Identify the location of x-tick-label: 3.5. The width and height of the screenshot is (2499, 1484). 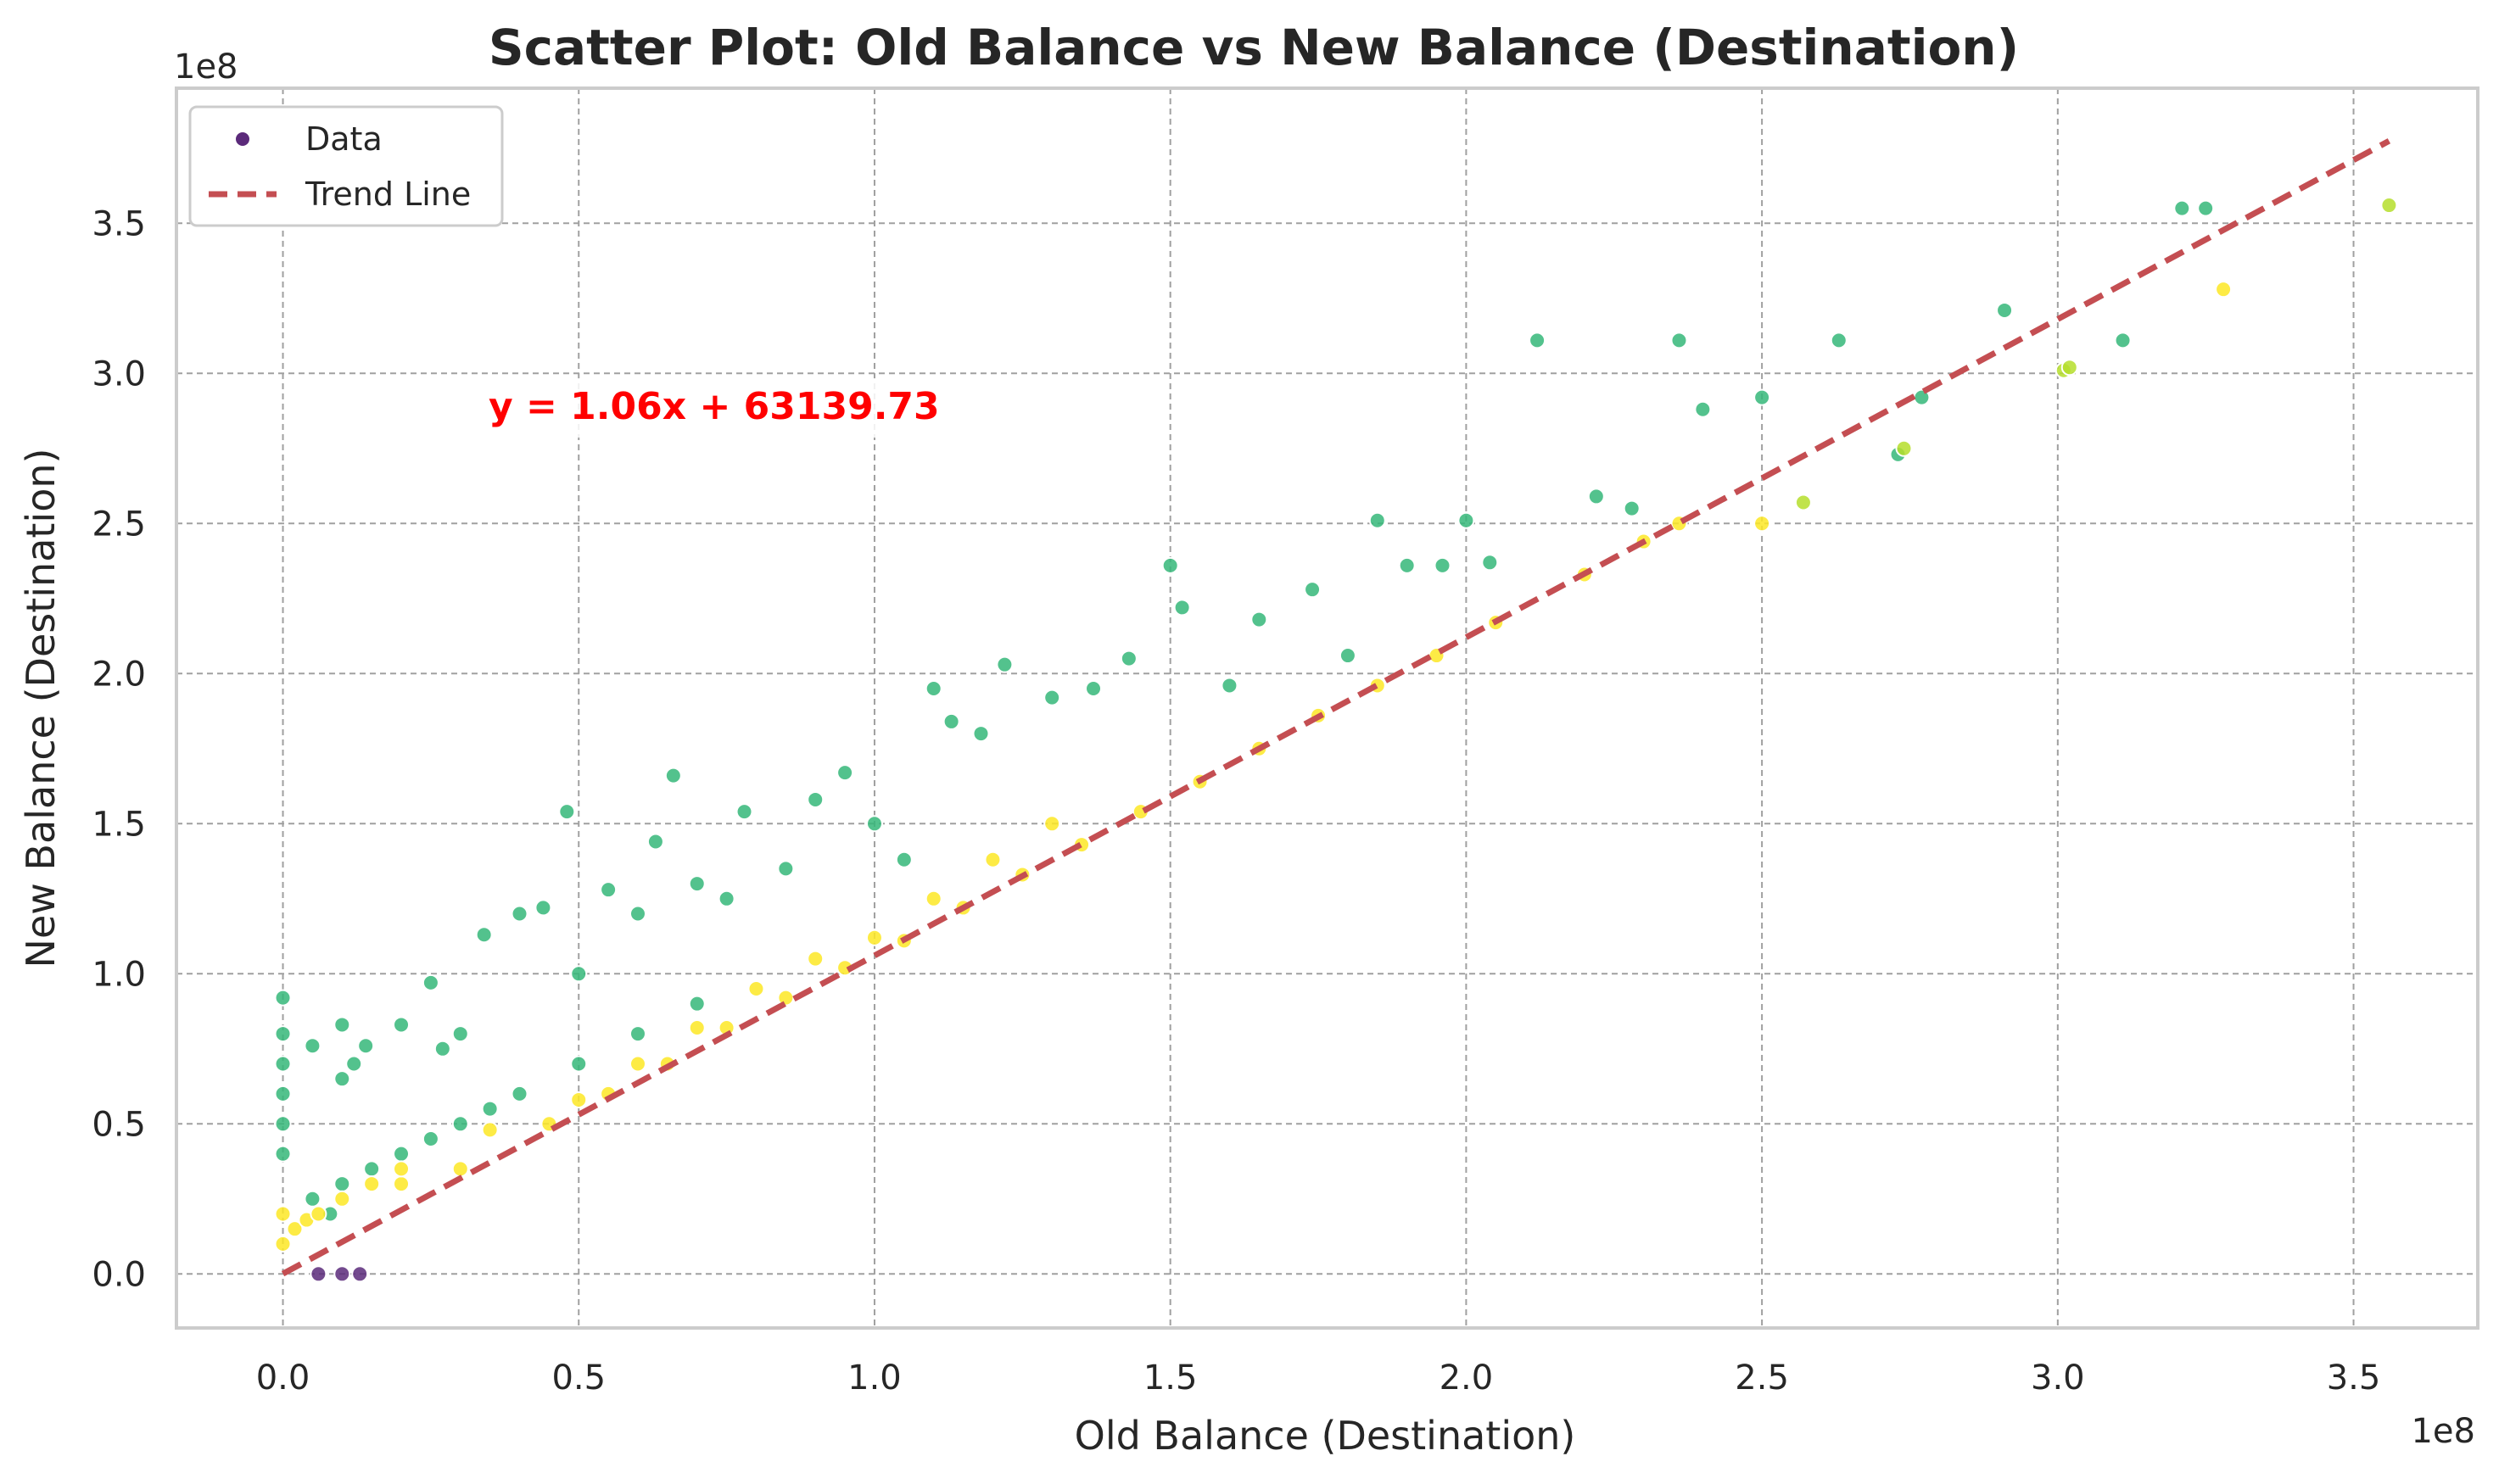
(2354, 1378).